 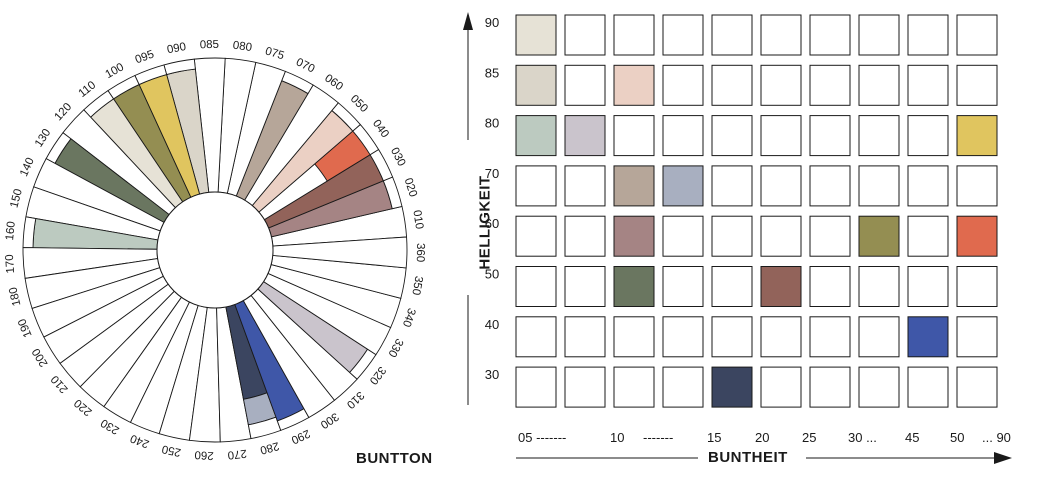 What do you see at coordinates (409, 317) in the screenshot?
I see `hue-label: 340` at bounding box center [409, 317].